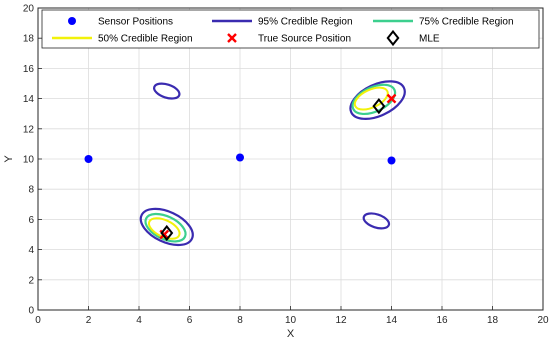  I want to click on legend-label: 75% Credible Region, so click(466, 22).